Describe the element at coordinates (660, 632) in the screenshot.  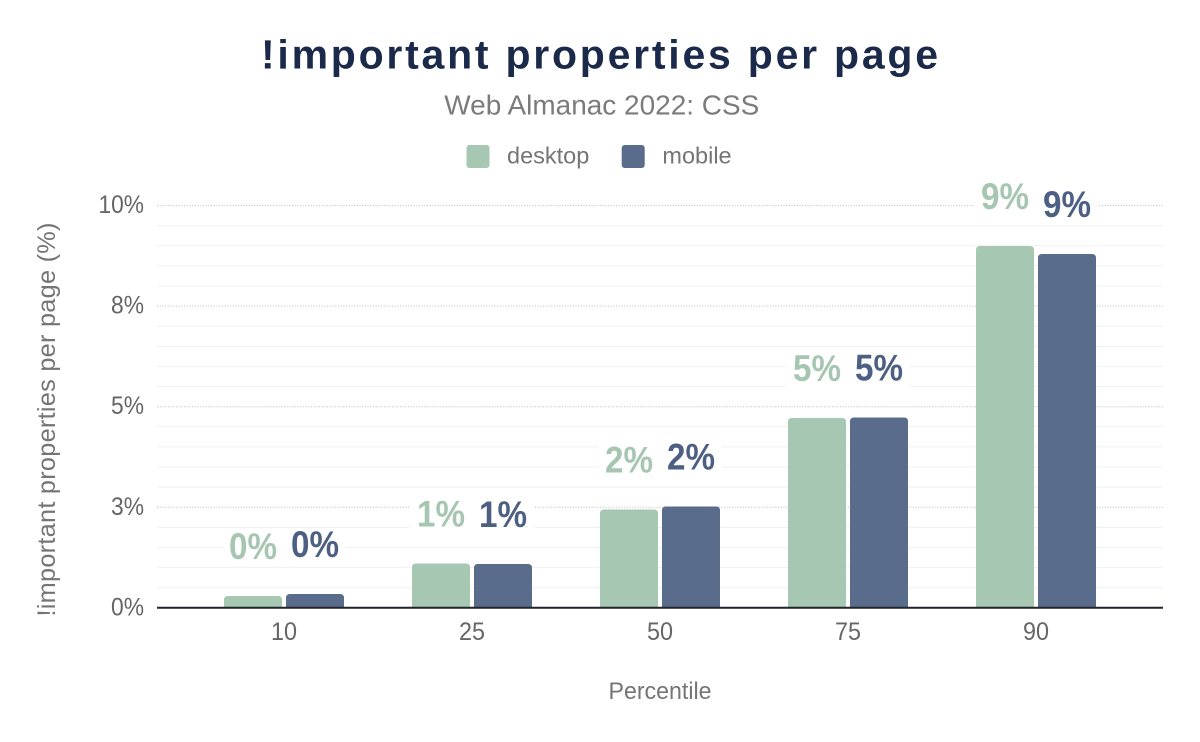
I see `svg-text: 50` at that location.